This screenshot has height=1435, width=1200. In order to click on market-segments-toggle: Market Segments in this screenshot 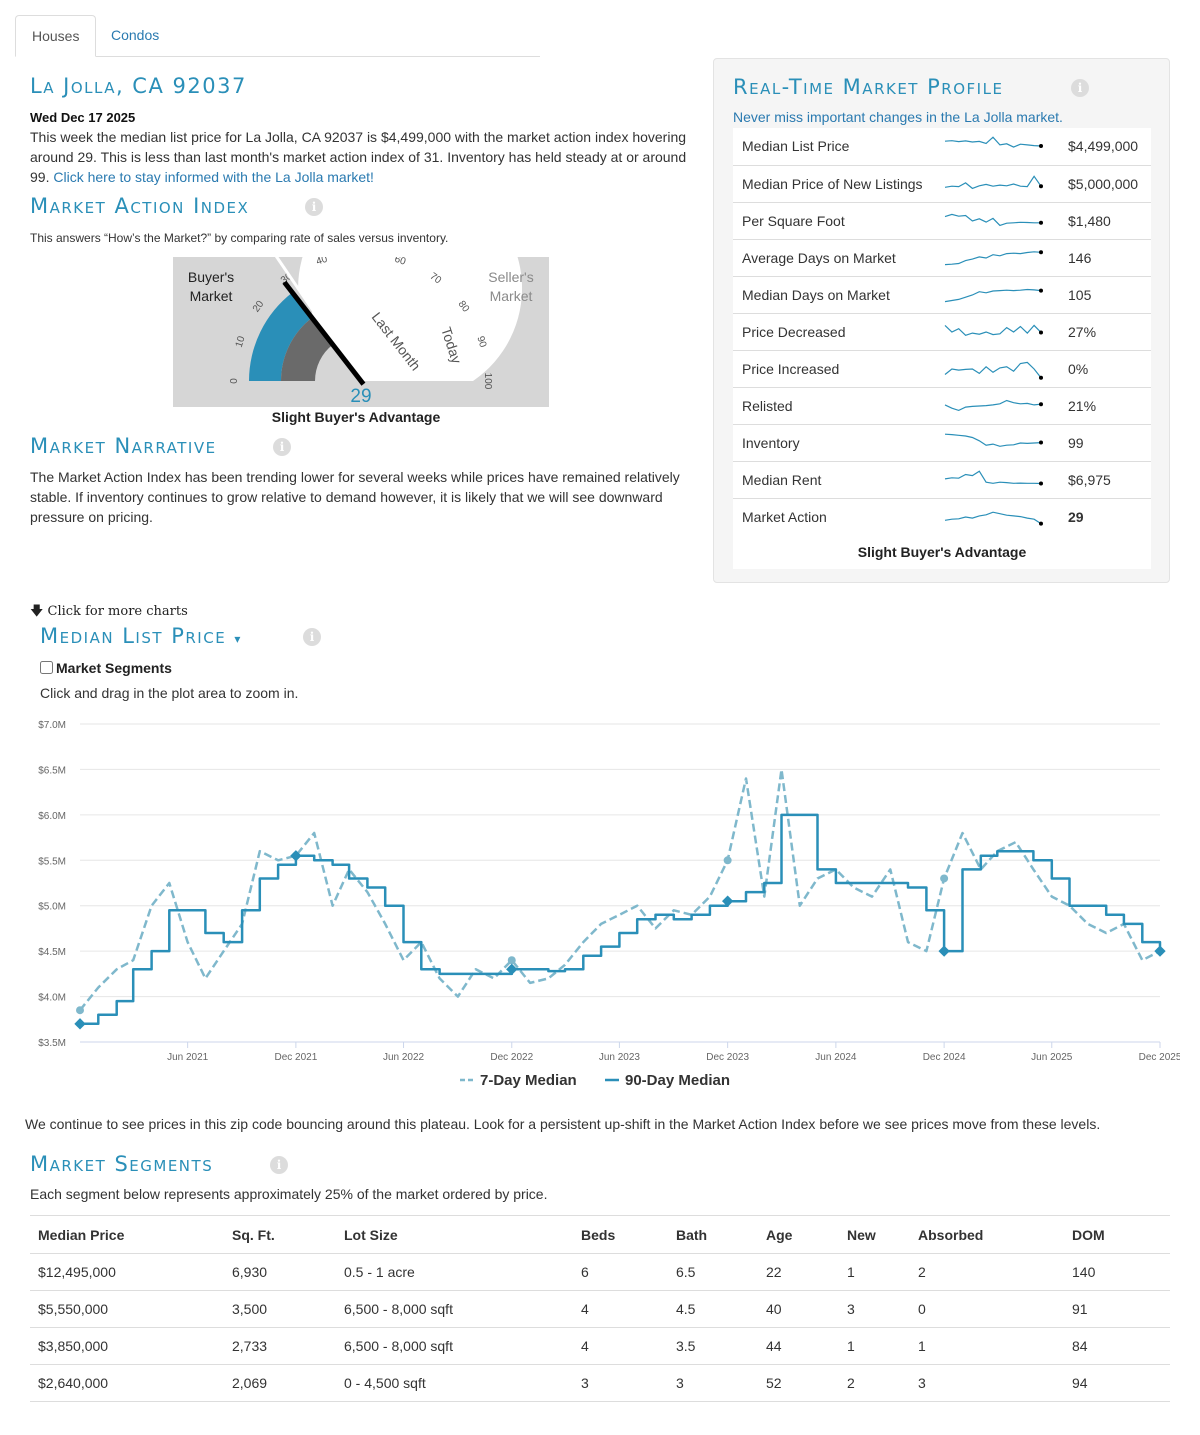, I will do `click(106, 668)`.